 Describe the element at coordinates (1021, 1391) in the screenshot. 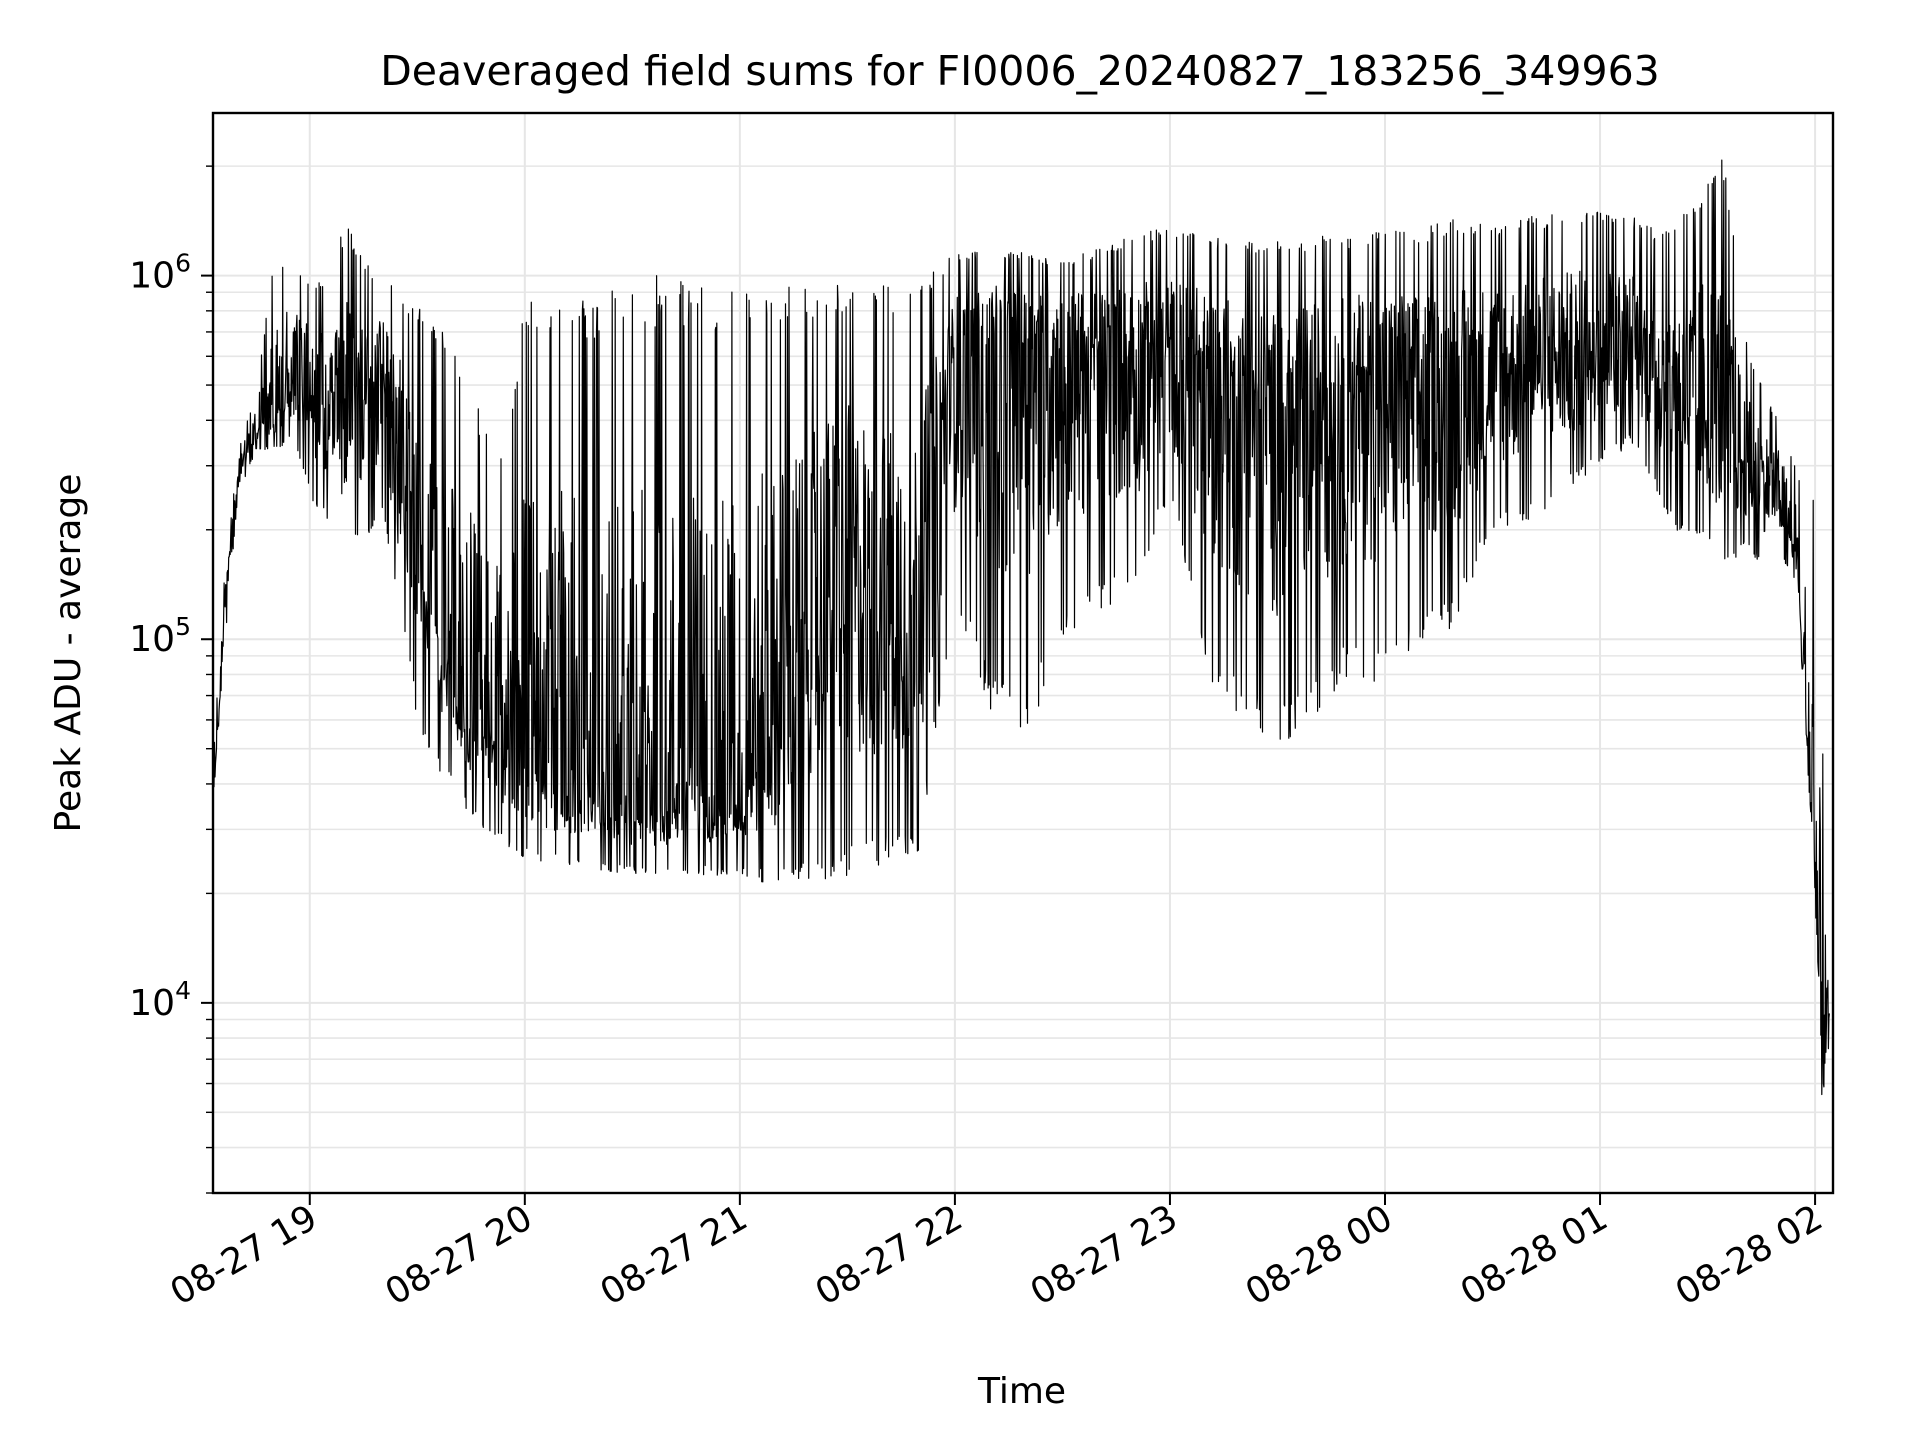

I see `x-axis-label: Time` at that location.